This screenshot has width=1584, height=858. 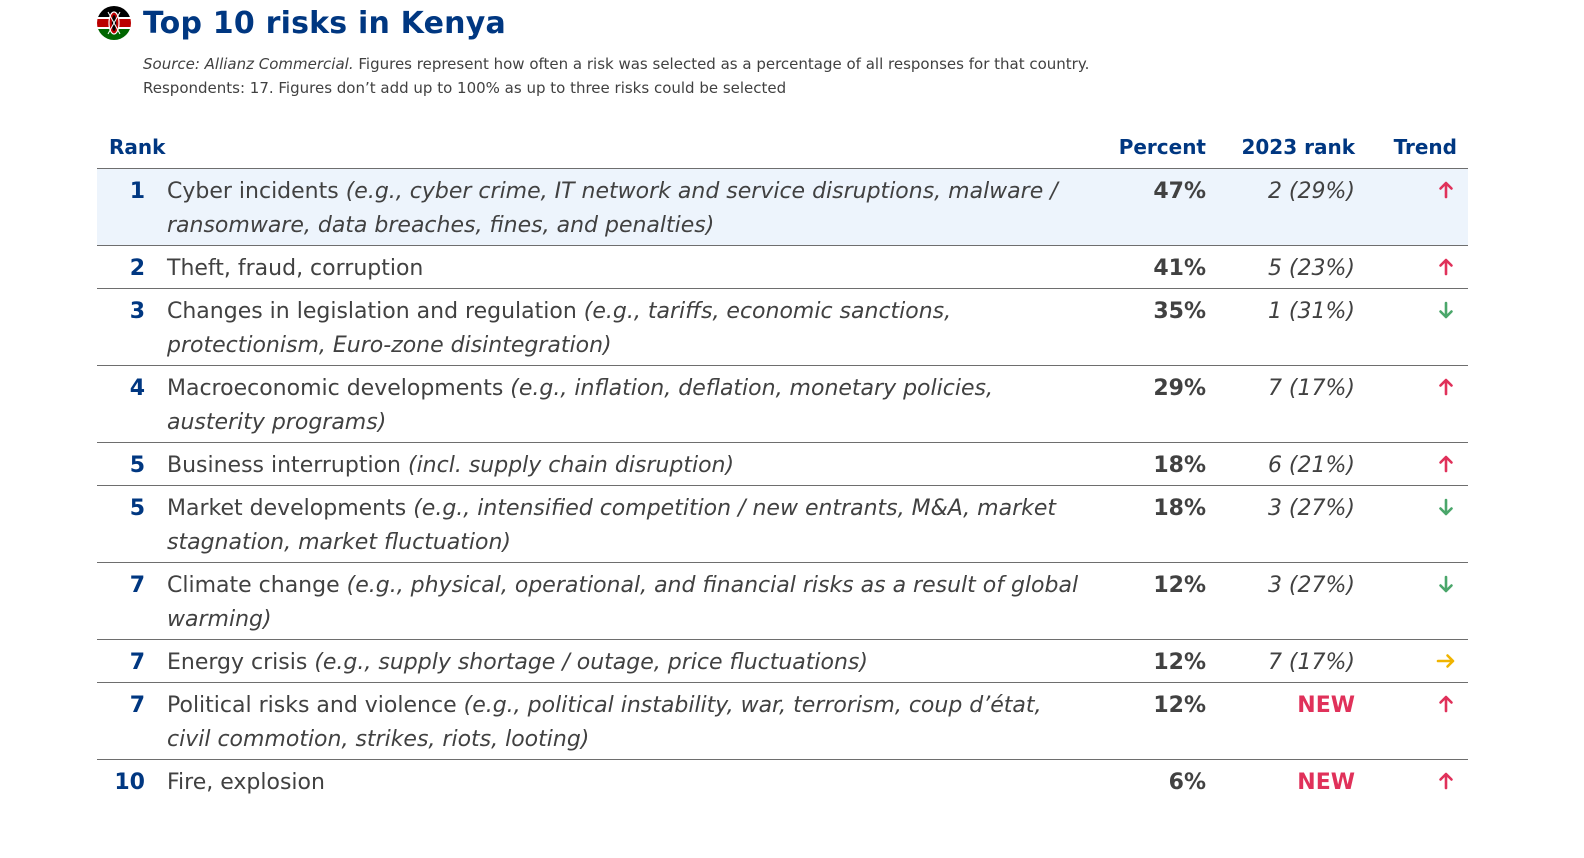 I want to click on risk-examples: (incl. supply chain disruption), so click(x=571, y=465).